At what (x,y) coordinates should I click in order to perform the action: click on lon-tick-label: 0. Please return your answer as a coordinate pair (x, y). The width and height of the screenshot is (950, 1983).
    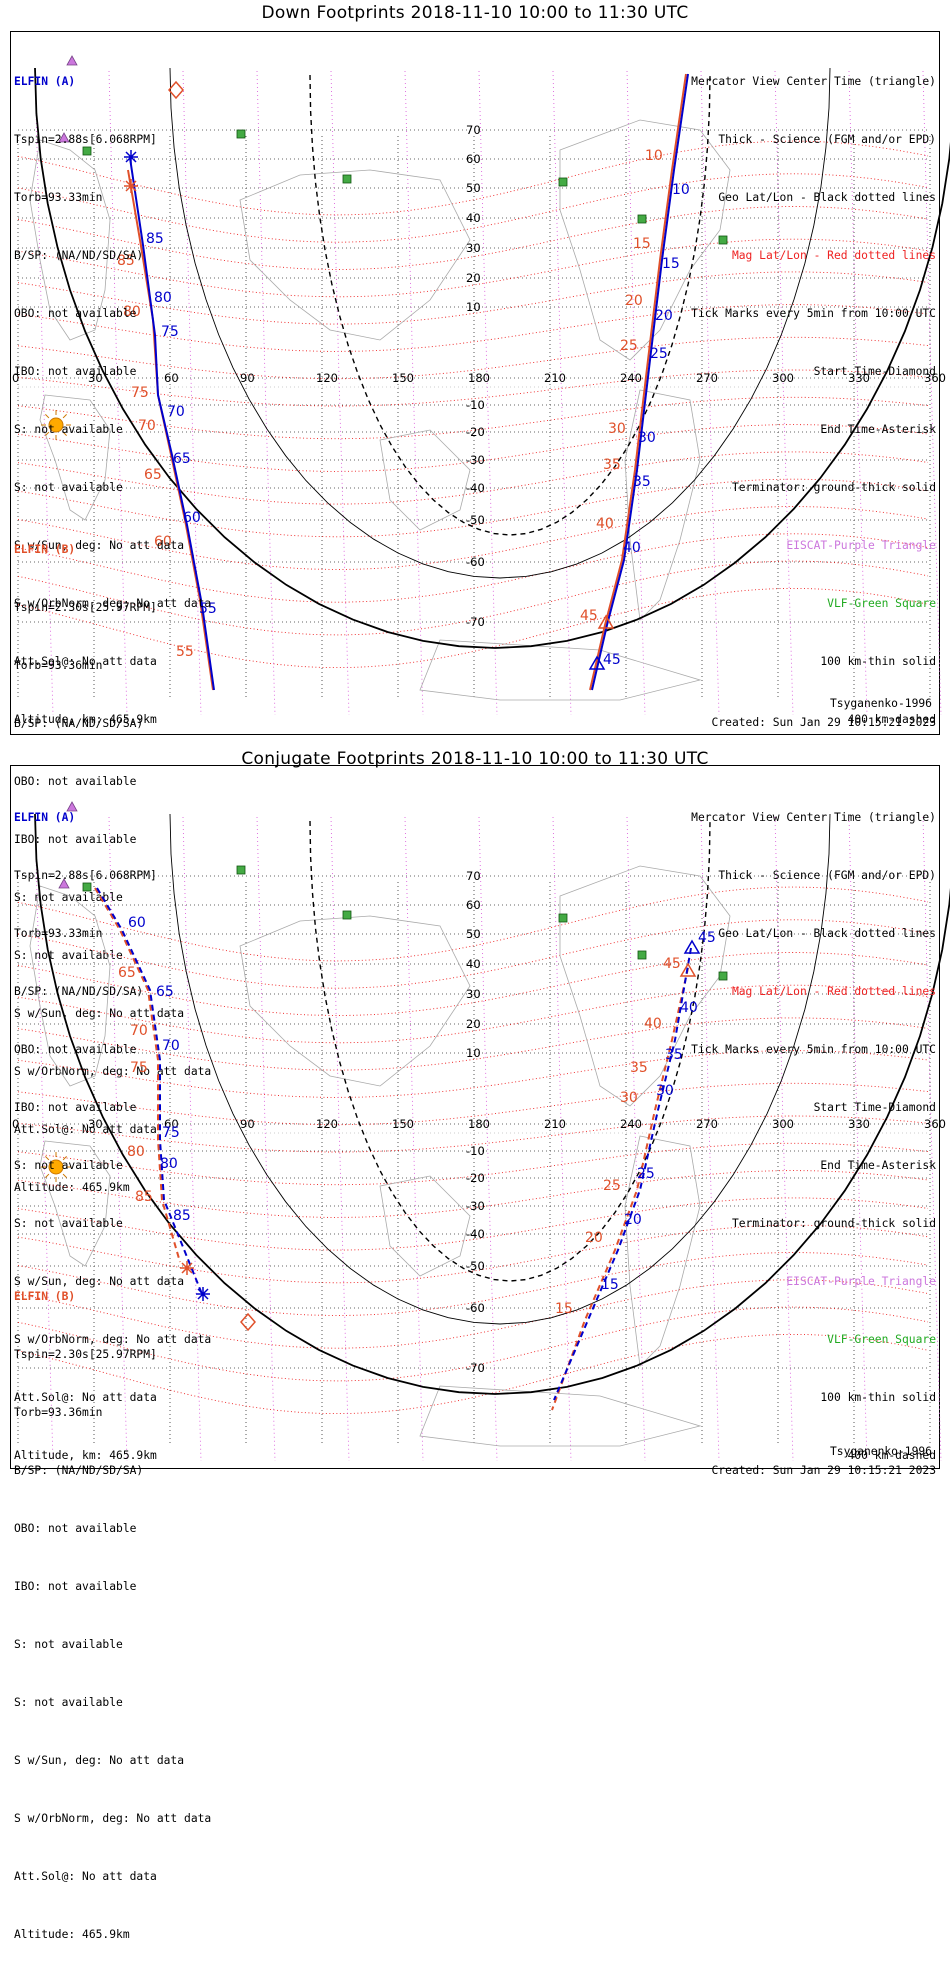
    Looking at the image, I should click on (15, 378).